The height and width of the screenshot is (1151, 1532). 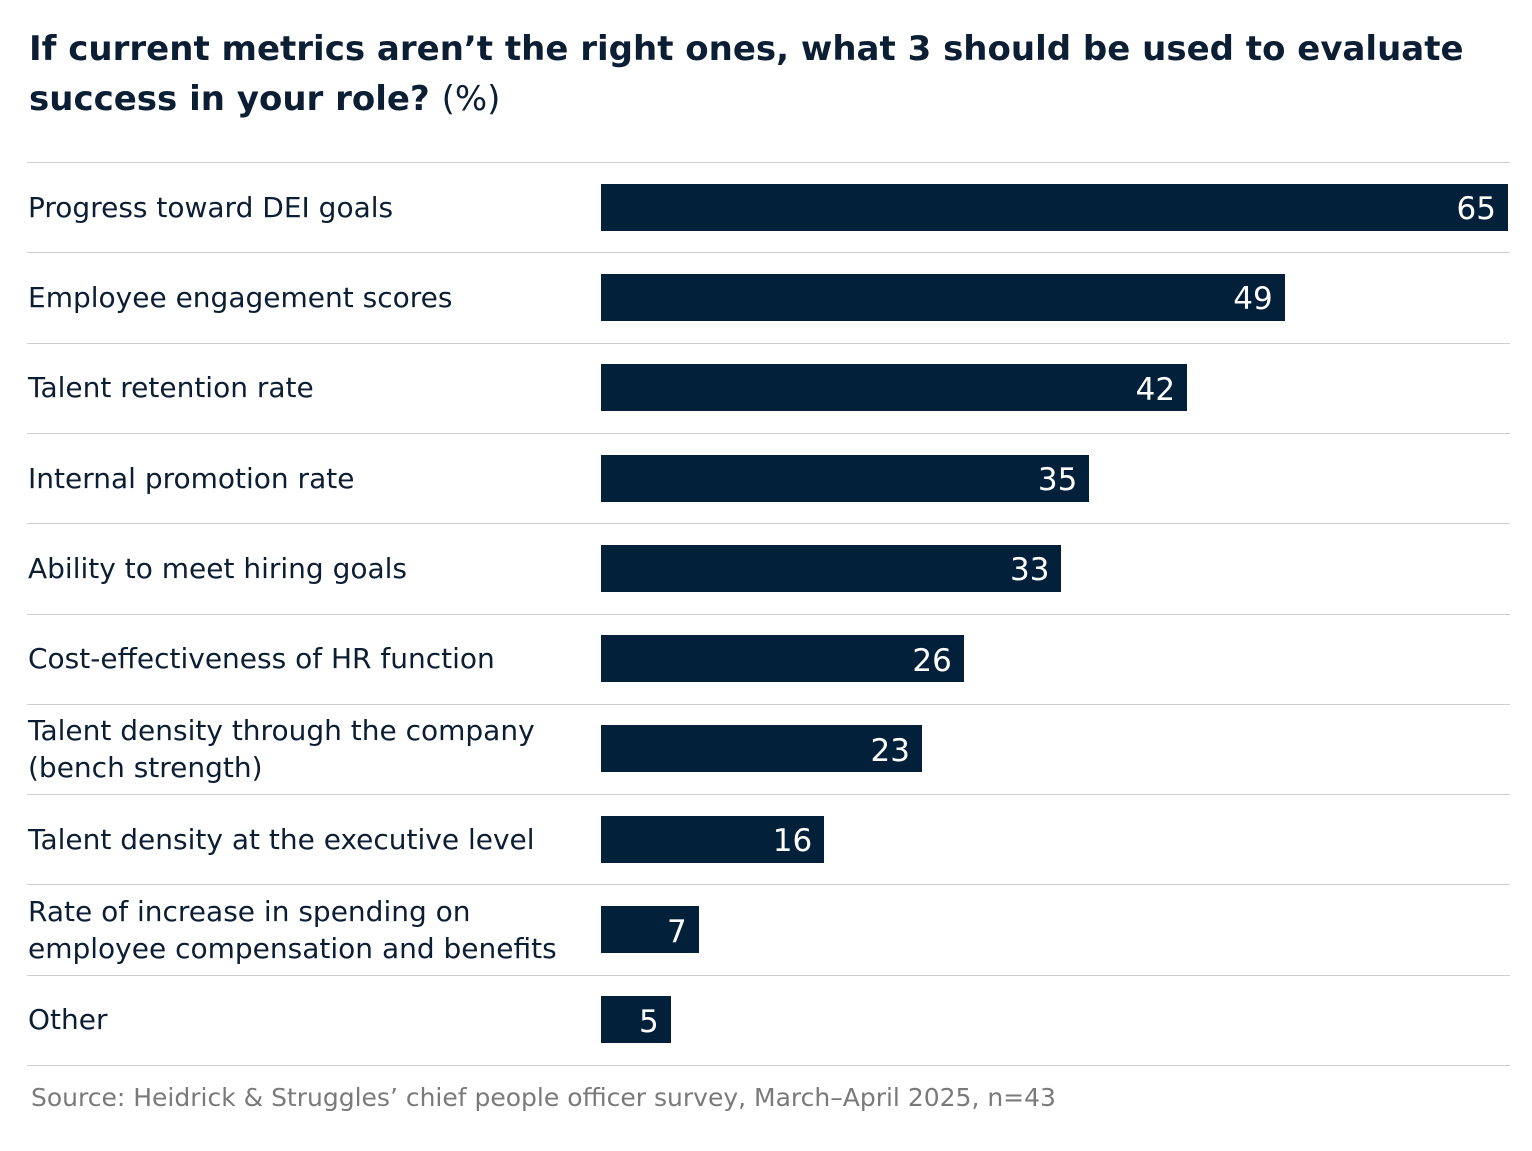 I want to click on value-label: 5, so click(x=649, y=1021).